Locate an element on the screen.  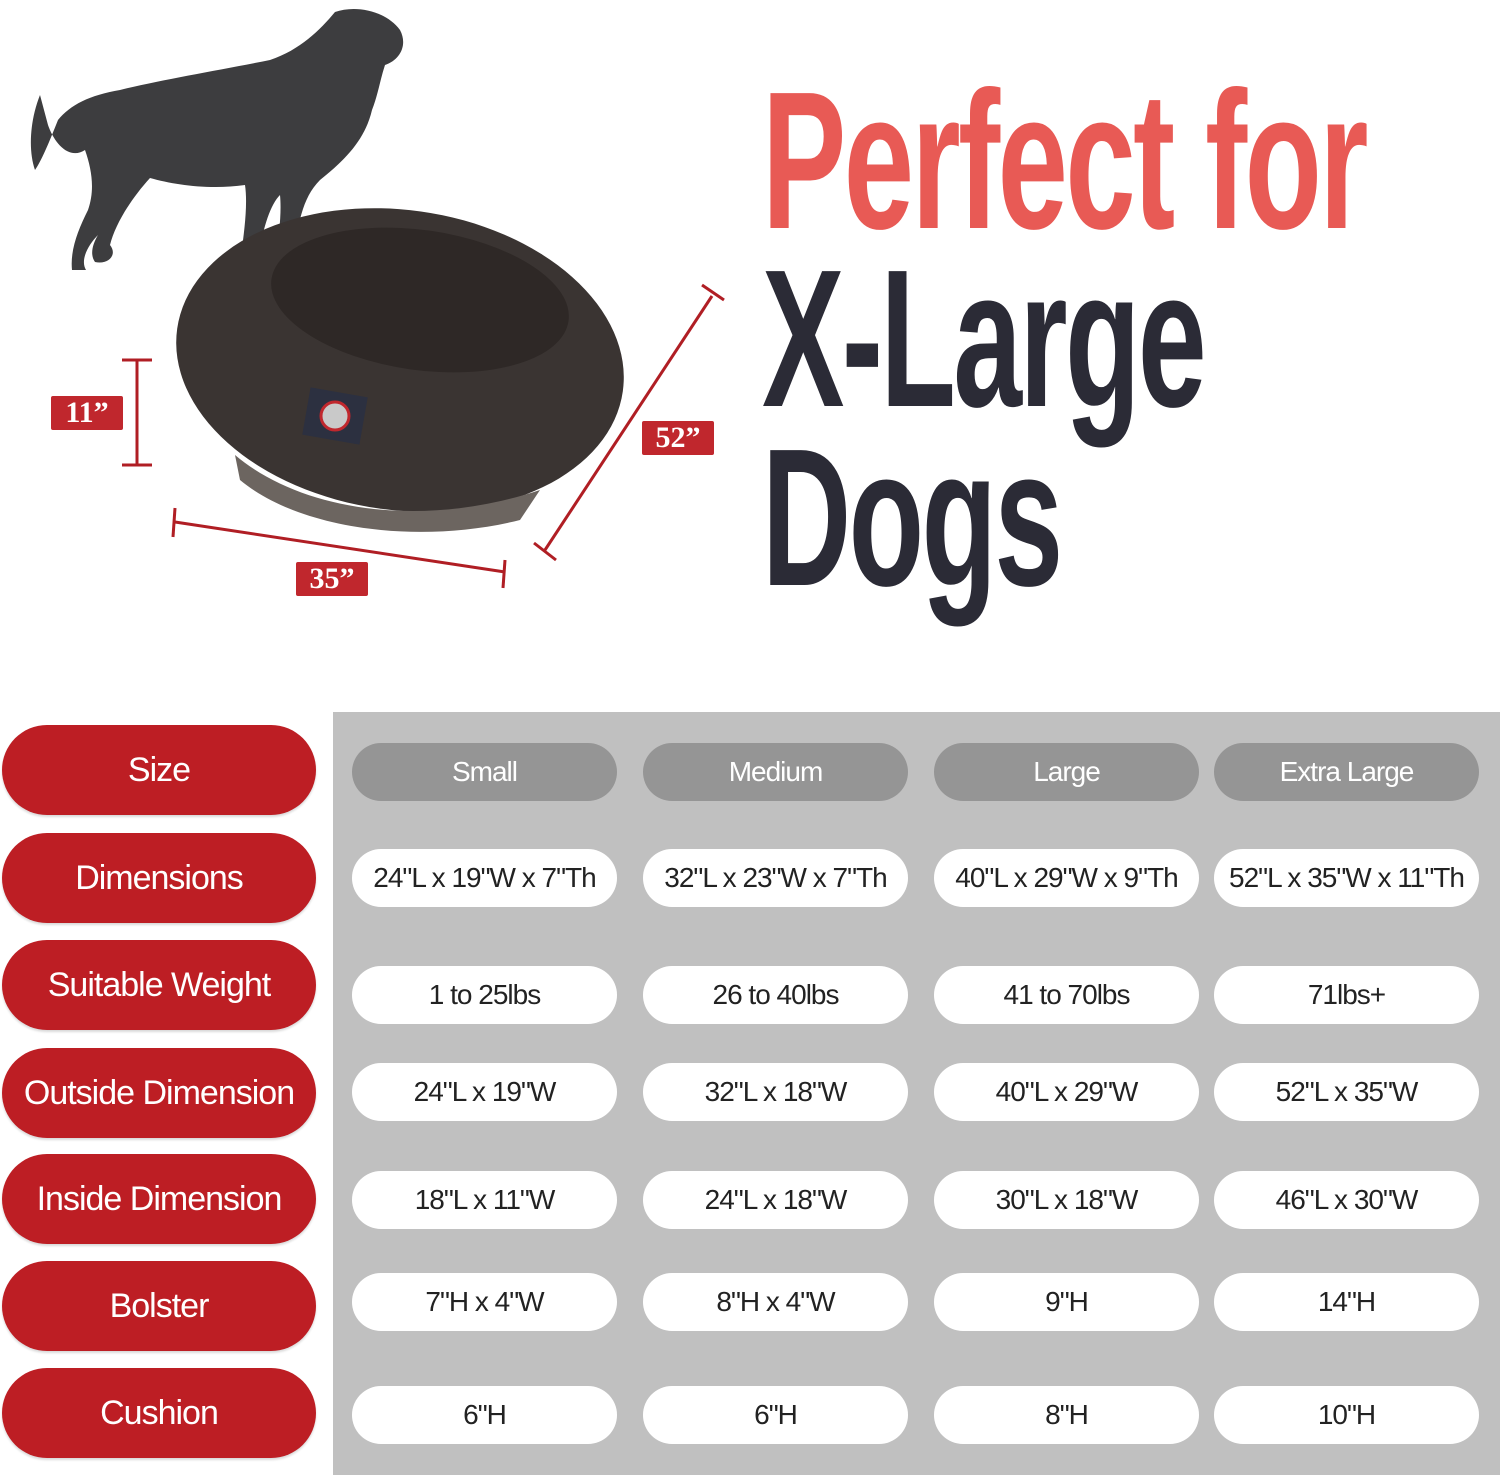
width-callout: 35” is located at coordinates (332, 579).